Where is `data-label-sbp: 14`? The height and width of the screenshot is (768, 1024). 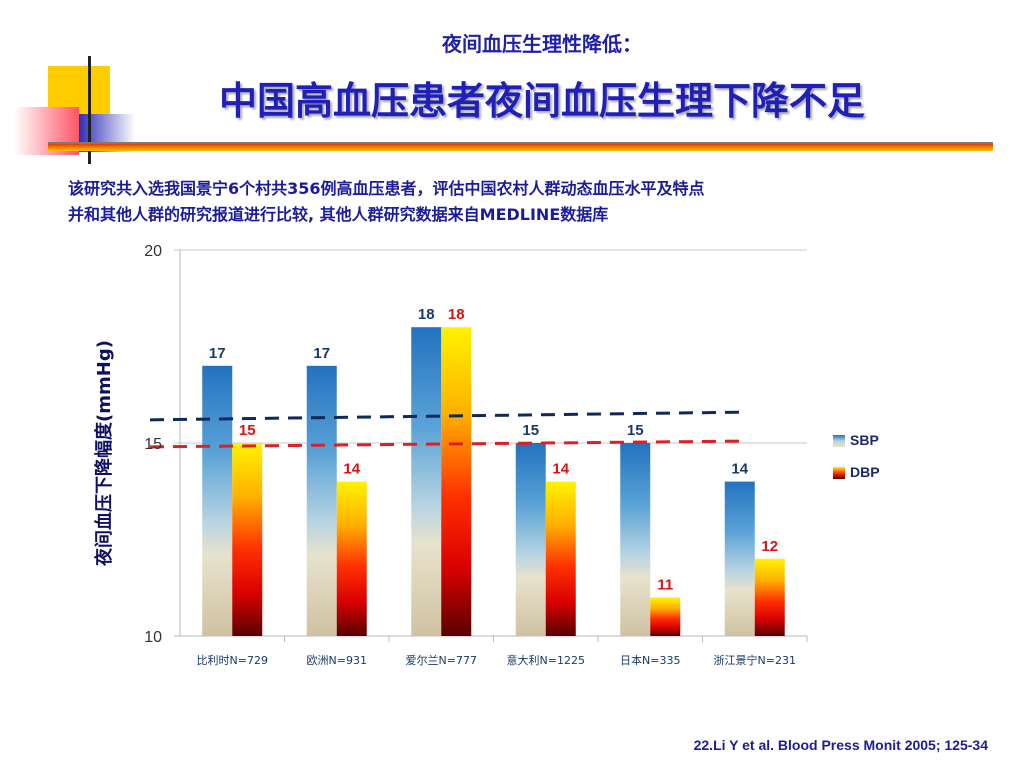
data-label-sbp: 14 is located at coordinates (739, 469).